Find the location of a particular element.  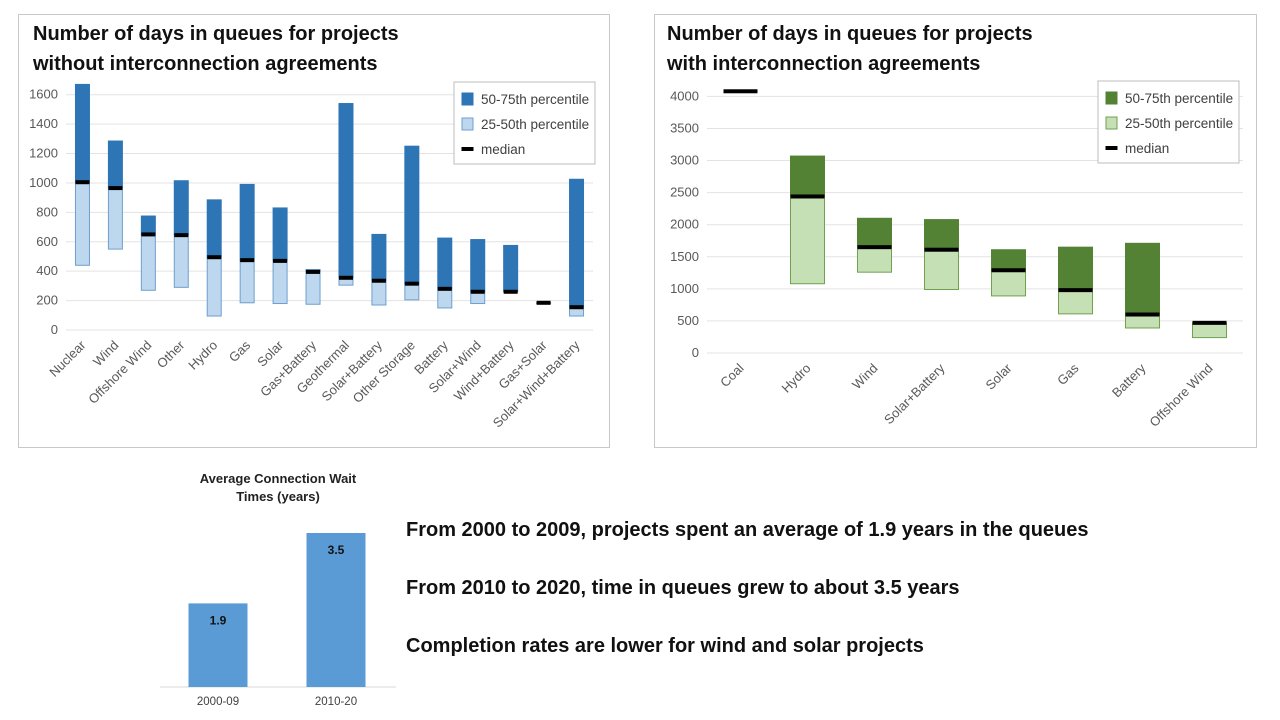

y-tick-label: 2000 is located at coordinates (684, 224).